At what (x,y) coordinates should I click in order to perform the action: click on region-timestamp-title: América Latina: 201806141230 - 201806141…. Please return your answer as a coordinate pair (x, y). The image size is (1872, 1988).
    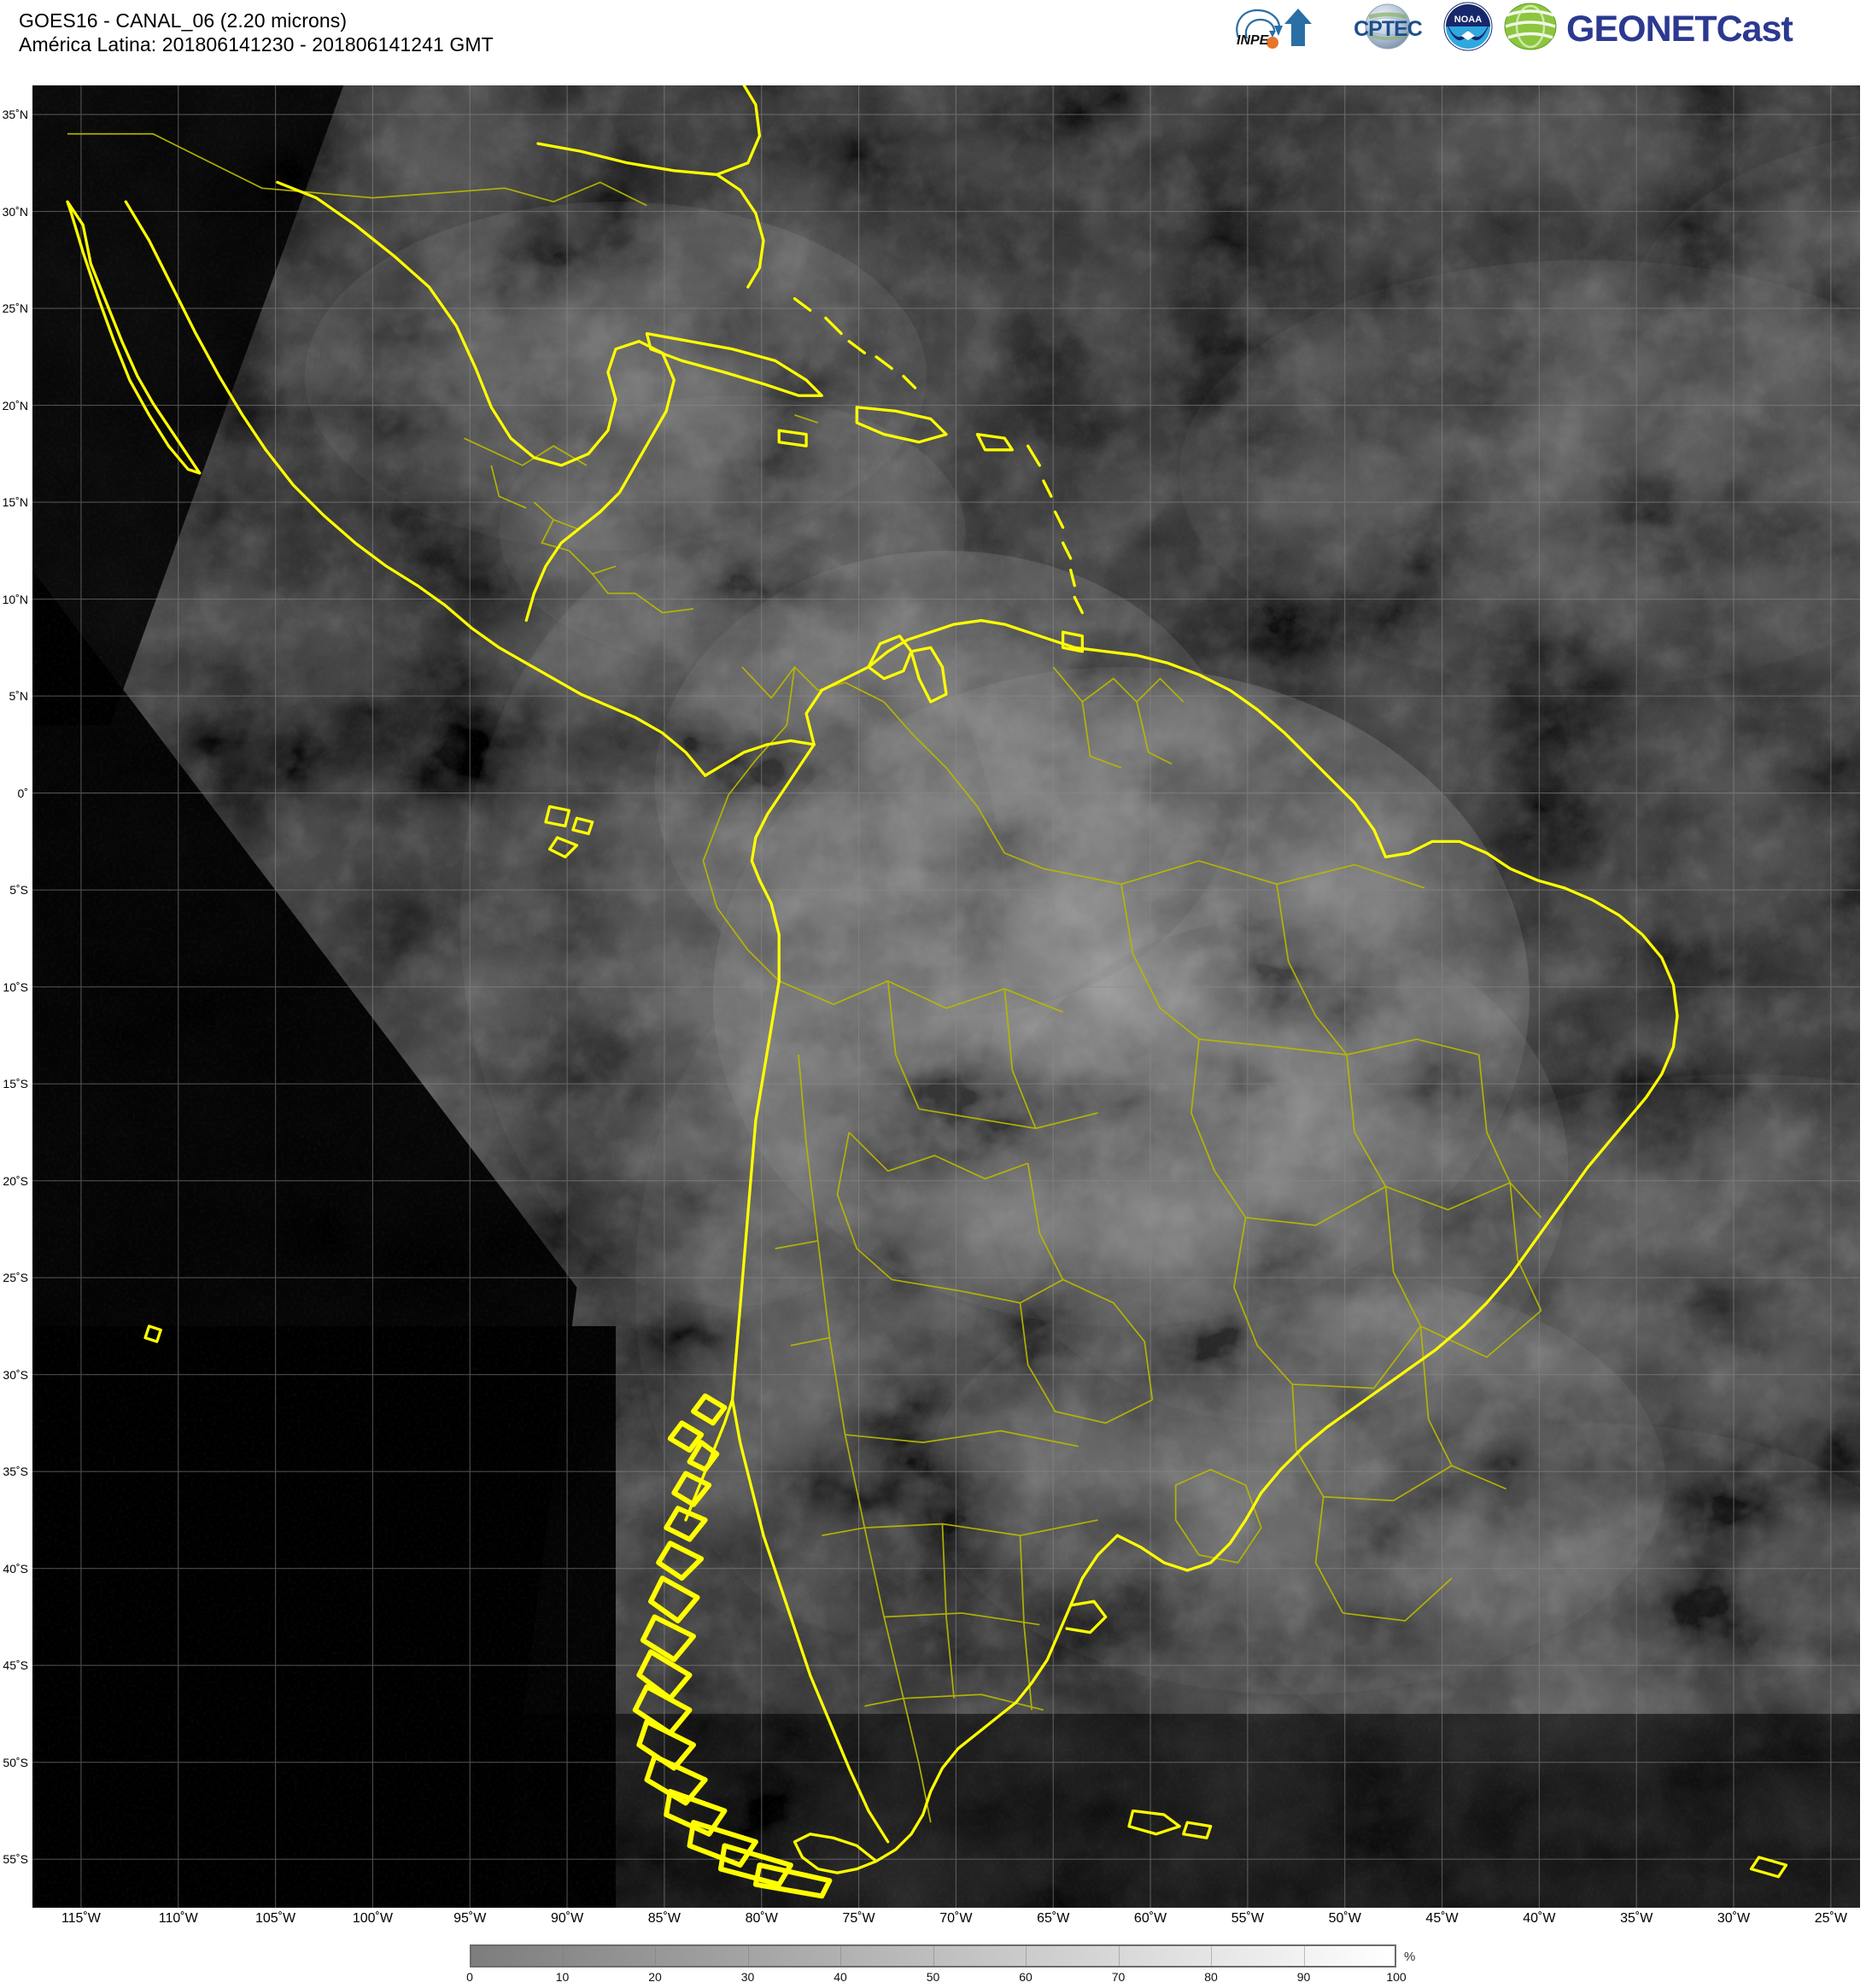
    Looking at the image, I should click on (256, 44).